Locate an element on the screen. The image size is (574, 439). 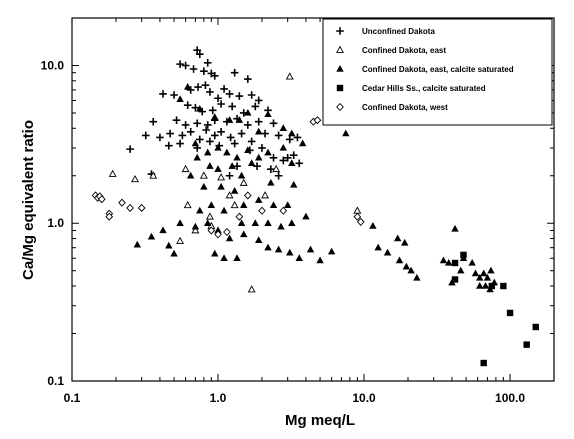
x-tick-label: 100.0 is located at coordinates (510, 398).